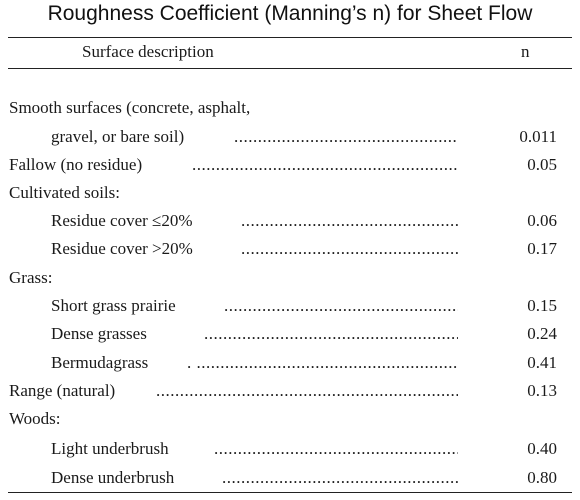 This screenshot has height=500, width=580. Describe the element at coordinates (118, 136) in the screenshot. I see `row-label: gravel, or bare soil)` at that location.